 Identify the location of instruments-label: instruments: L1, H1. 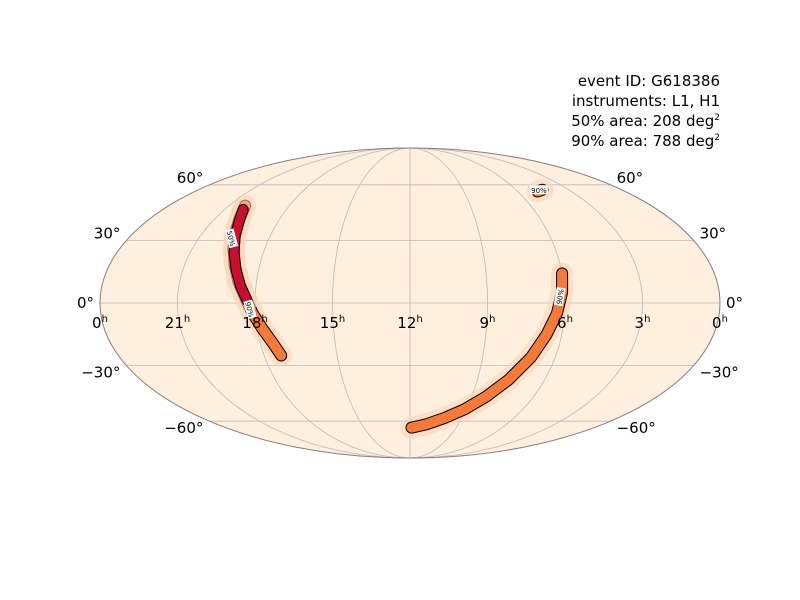
(645, 101).